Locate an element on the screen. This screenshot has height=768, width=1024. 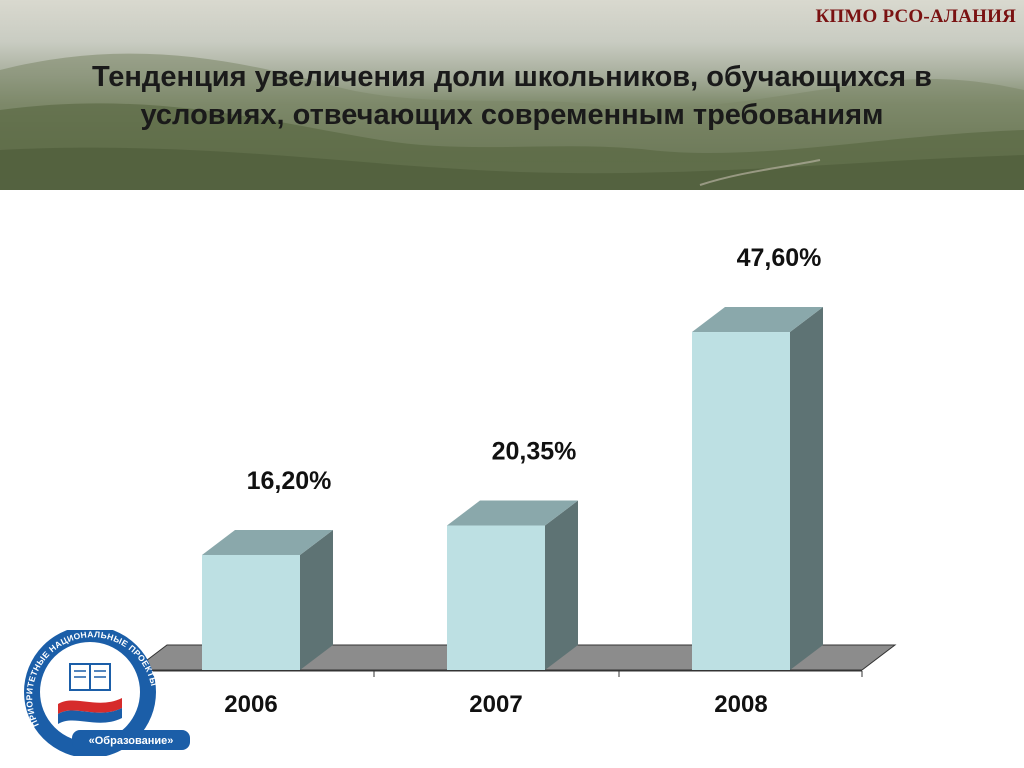
x-tick-label: 2008 is located at coordinates (740, 704).